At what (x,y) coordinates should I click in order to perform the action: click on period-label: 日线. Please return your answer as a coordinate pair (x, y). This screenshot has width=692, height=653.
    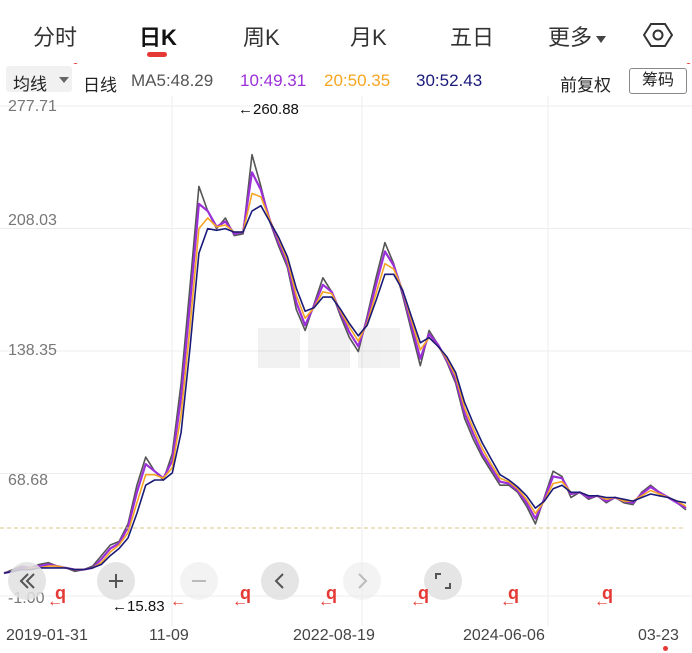
    Looking at the image, I should click on (100, 85).